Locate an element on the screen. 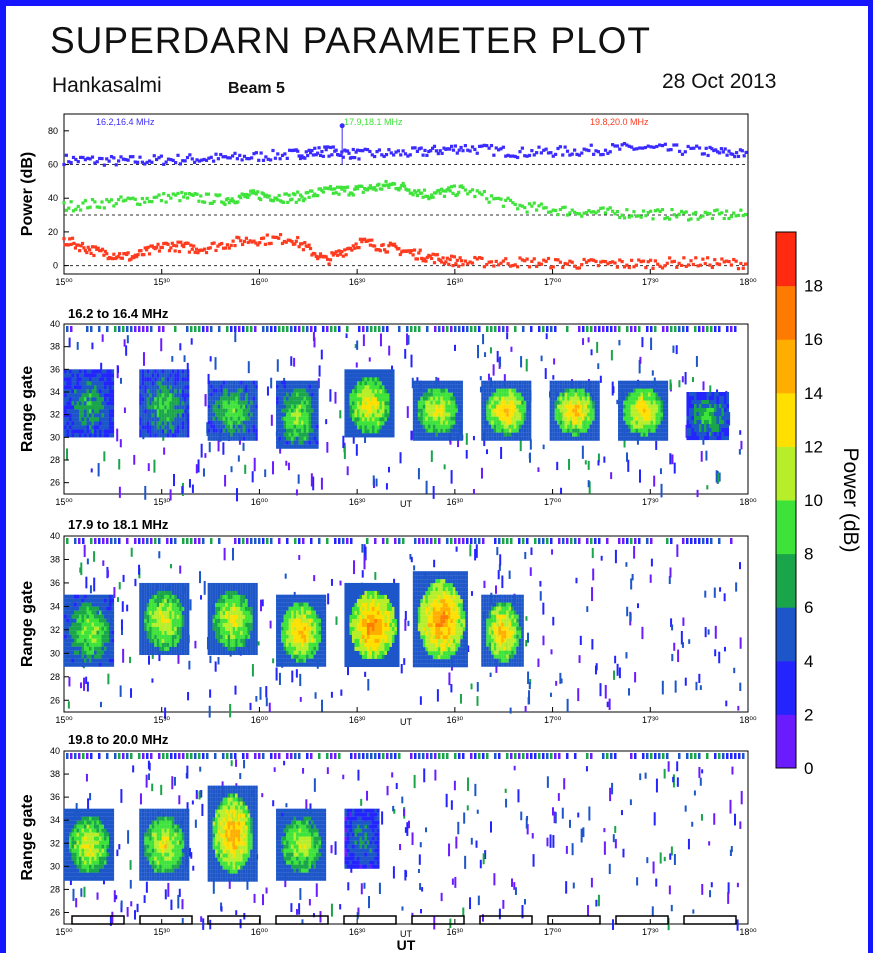 The image size is (873, 953). hm-16mhz-xtick-label: 15³⁰ is located at coordinates (161, 502).